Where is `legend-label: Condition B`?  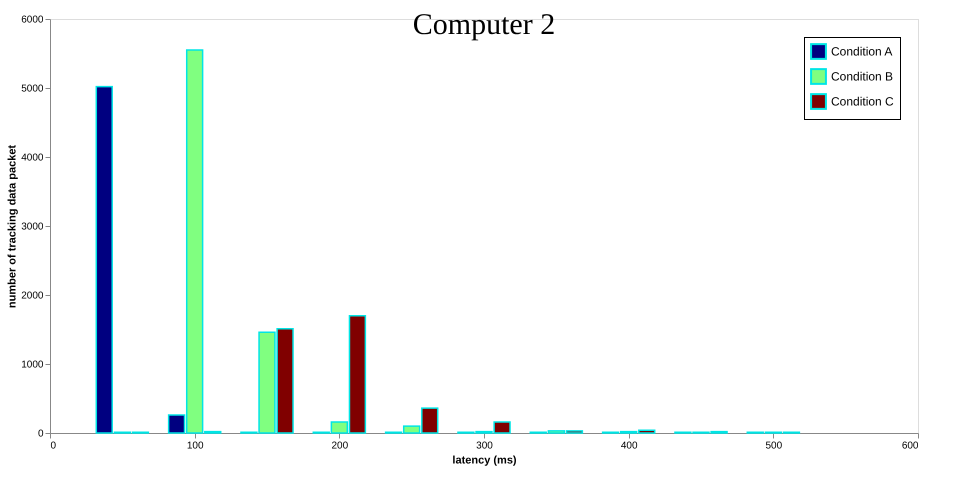 legend-label: Condition B is located at coordinates (862, 77).